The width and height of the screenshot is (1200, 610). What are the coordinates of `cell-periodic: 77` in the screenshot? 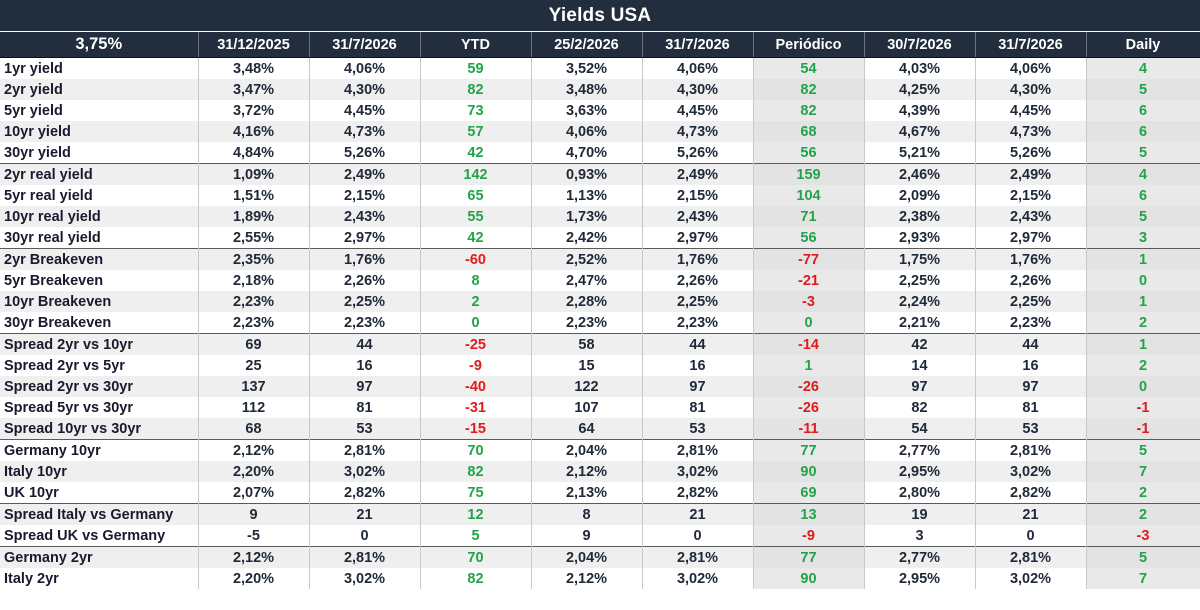 It's located at (809, 557).